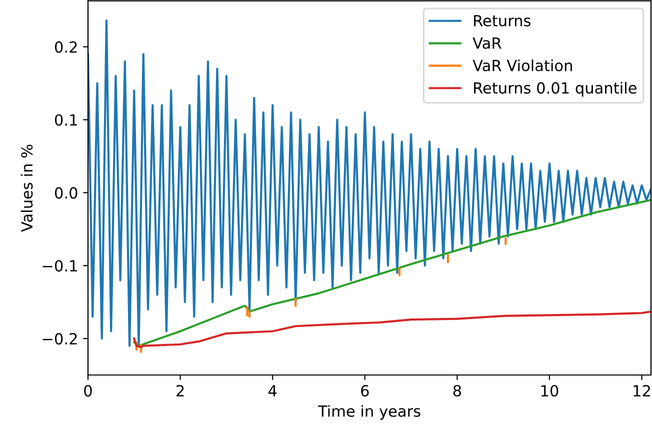  I want to click on y-tick-label: −0.1, so click(59, 266).